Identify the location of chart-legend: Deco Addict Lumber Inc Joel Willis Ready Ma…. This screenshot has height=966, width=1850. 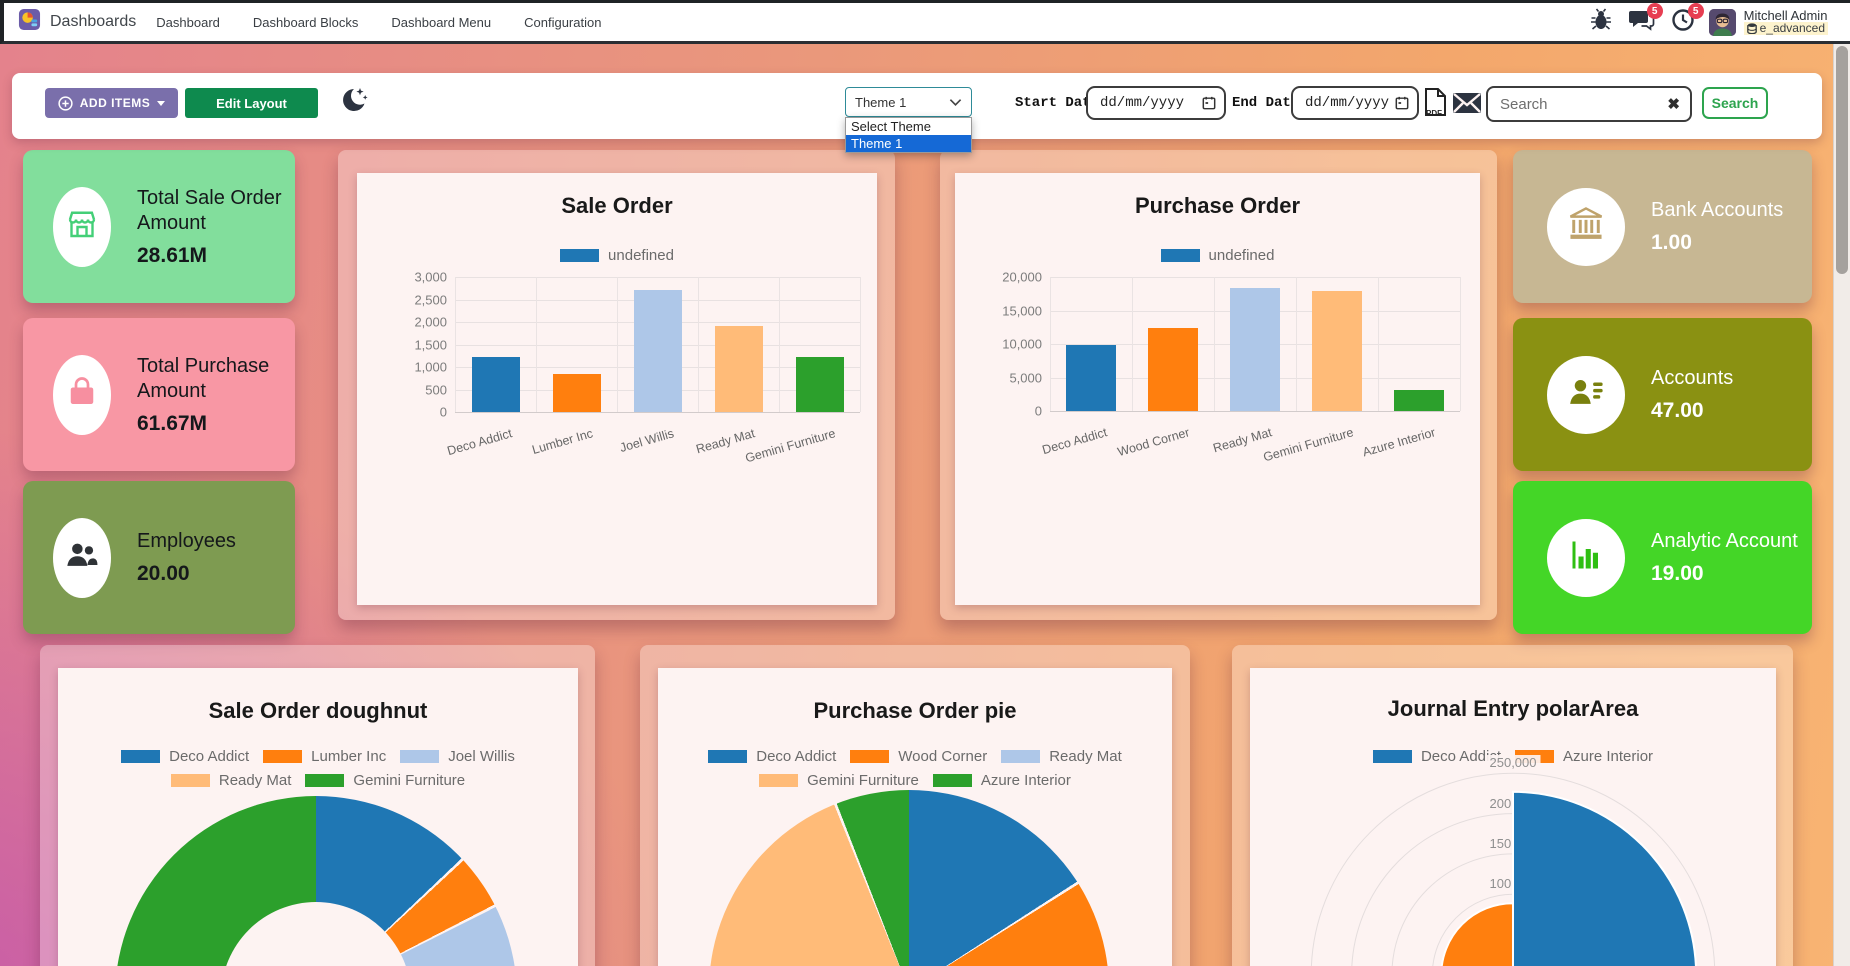
(318, 768).